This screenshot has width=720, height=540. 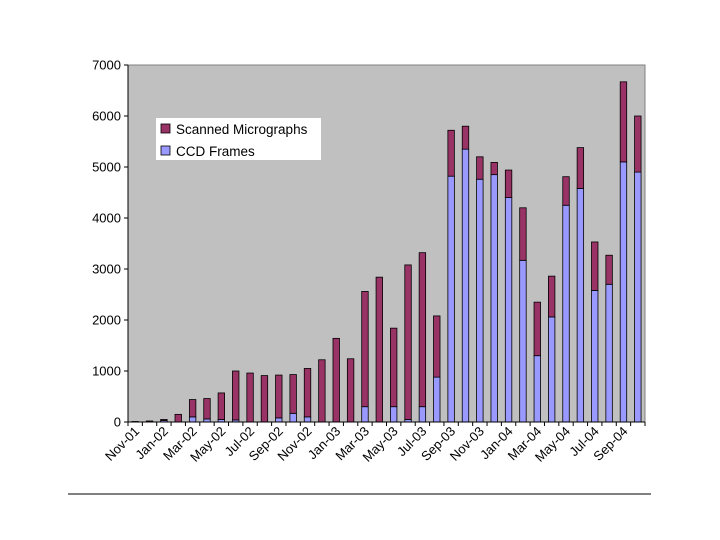 What do you see at coordinates (106, 269) in the screenshot?
I see `y-tick-label: 3000` at bounding box center [106, 269].